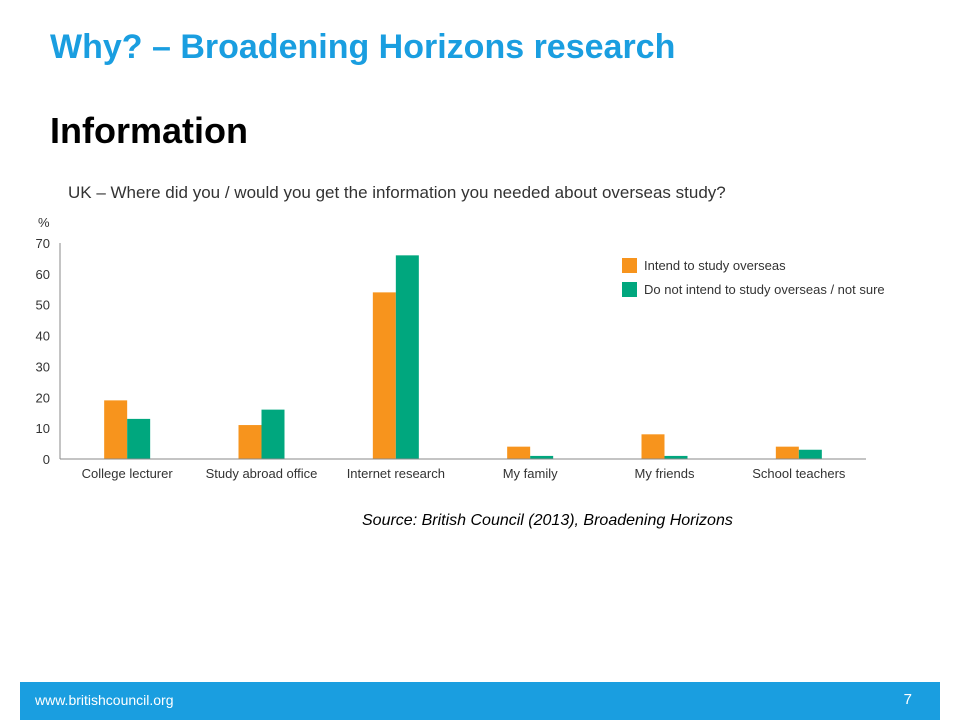 This screenshot has width=960, height=720. I want to click on y-tick-label: 70, so click(43, 243).